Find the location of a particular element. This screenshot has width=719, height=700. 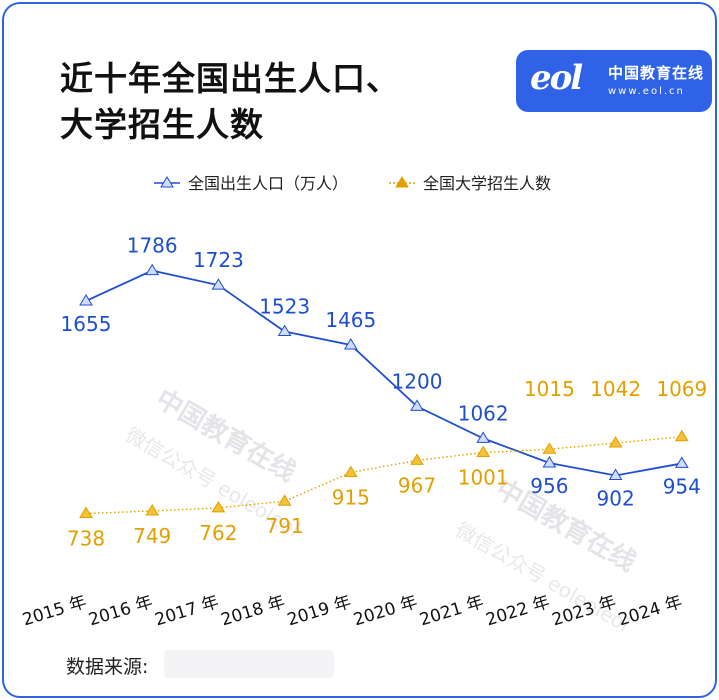

x-tick-label: 2020 年 is located at coordinates (385, 611).